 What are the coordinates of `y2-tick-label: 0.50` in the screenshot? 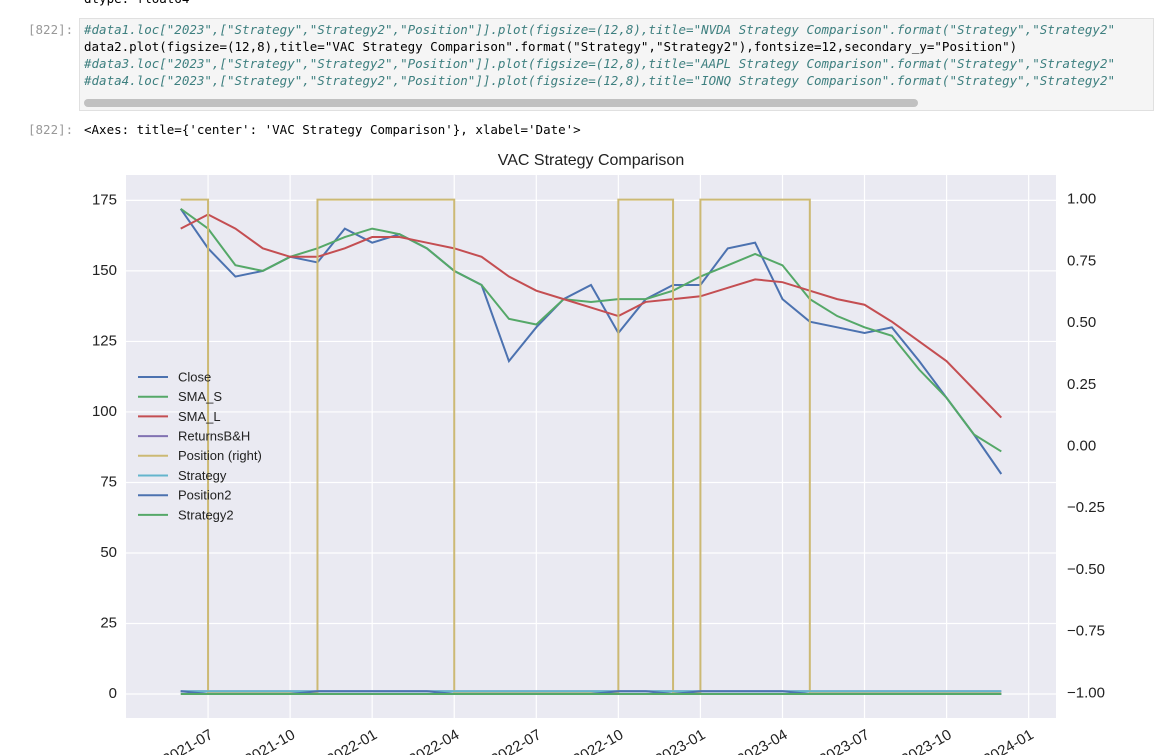 It's located at (1081, 322).